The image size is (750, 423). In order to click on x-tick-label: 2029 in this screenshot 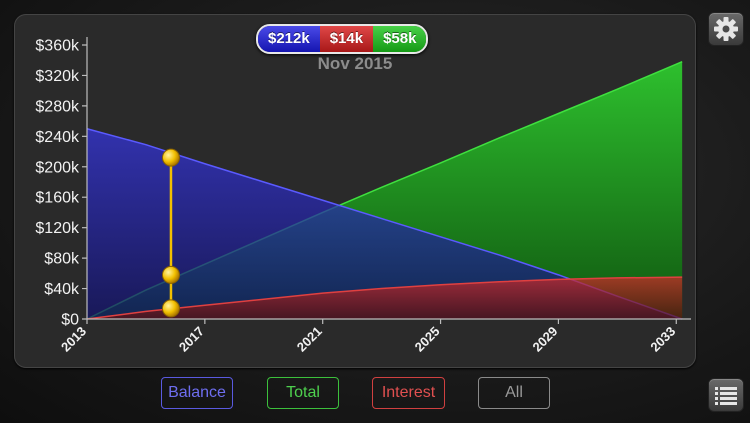, I will do `click(544, 339)`.